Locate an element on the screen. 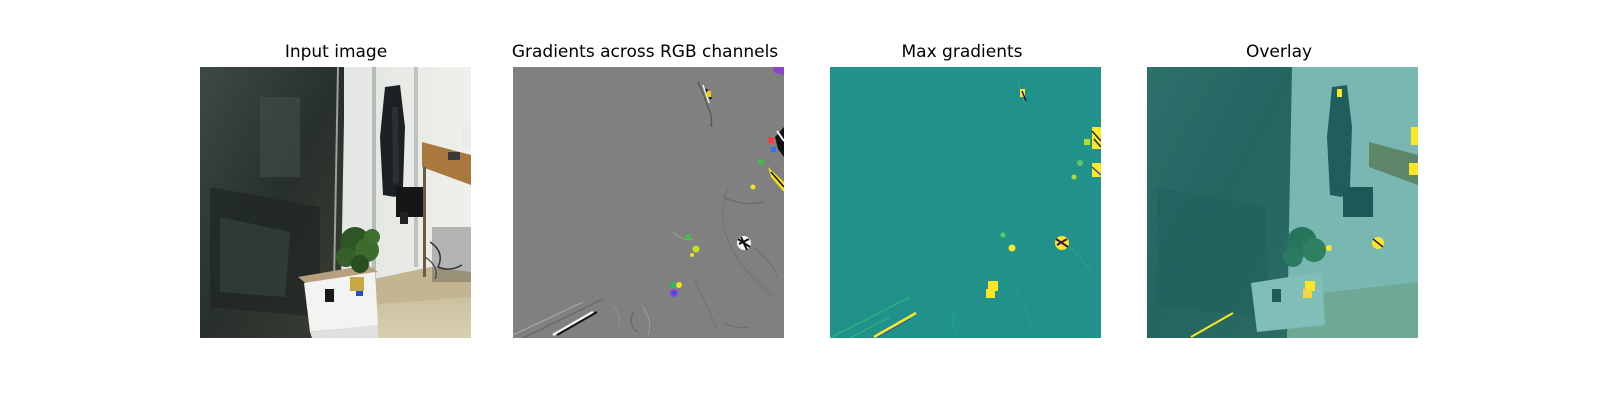 The height and width of the screenshot is (400, 1600). input-photo is located at coordinates (335, 202).